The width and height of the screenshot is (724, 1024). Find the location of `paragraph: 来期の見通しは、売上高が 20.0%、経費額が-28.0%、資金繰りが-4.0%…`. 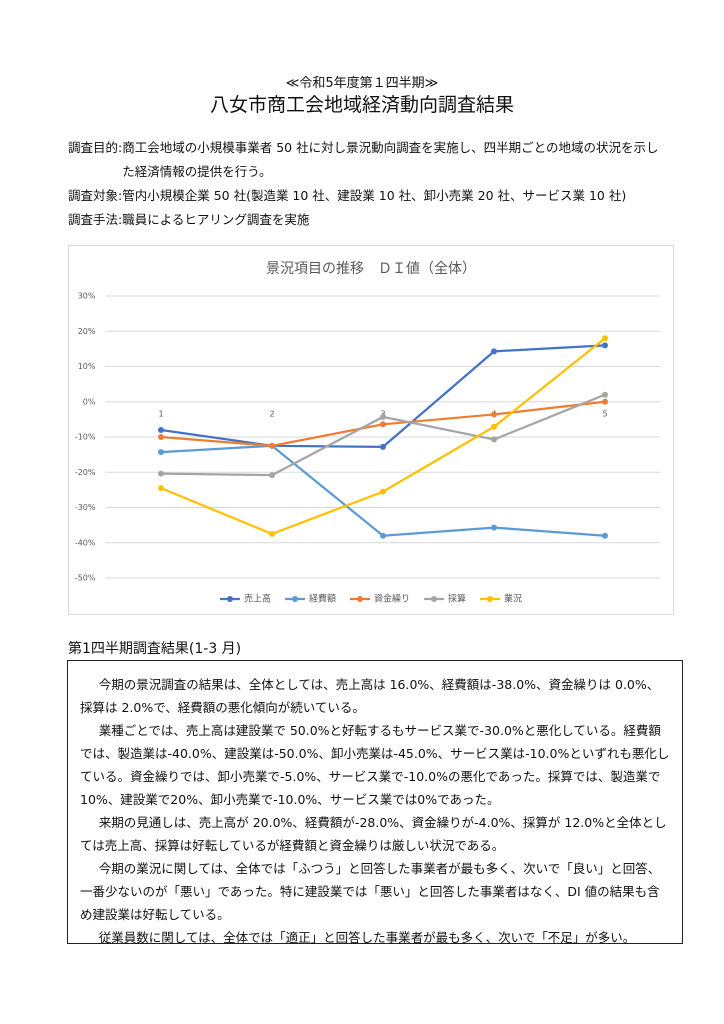

paragraph: 来期の見通しは、売上高が 20.0%、経費額が-28.0%、資金繰りが-4.0%… is located at coordinates (373, 834).